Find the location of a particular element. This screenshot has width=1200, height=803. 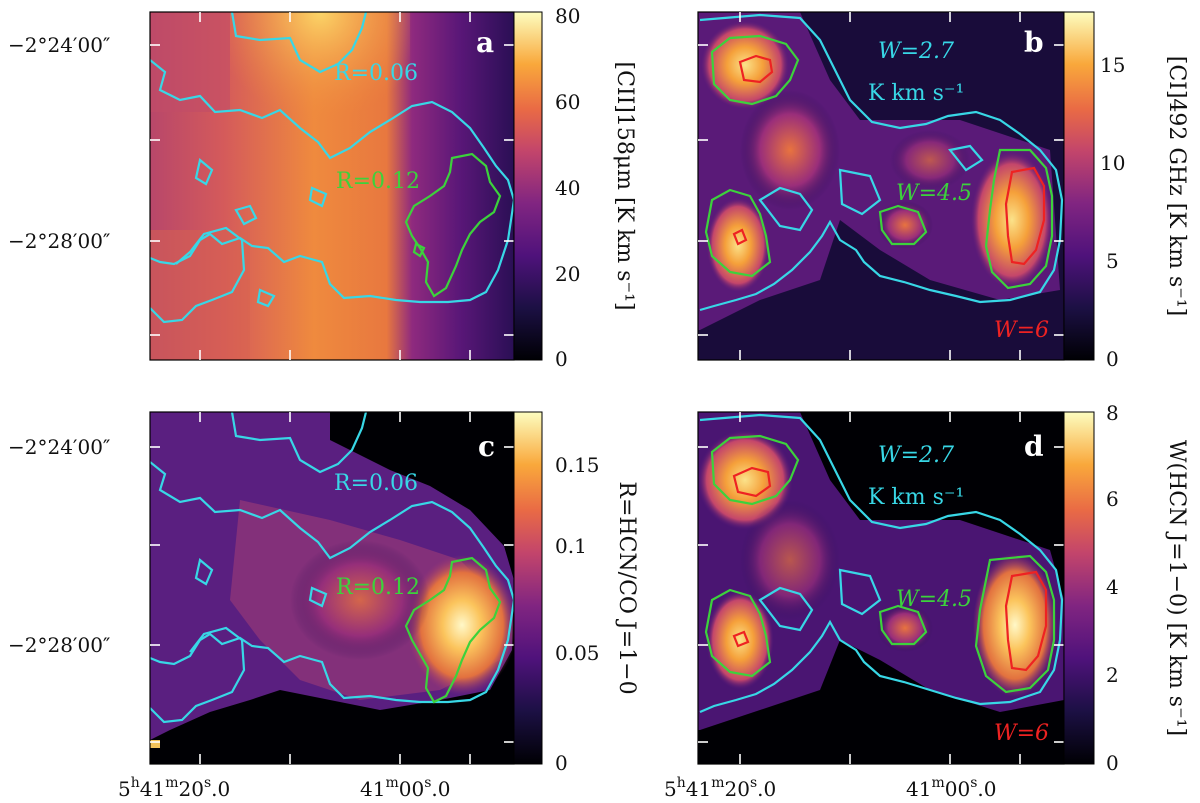

panel-c-annotation-r006: R=0.06 is located at coordinates (376, 483).